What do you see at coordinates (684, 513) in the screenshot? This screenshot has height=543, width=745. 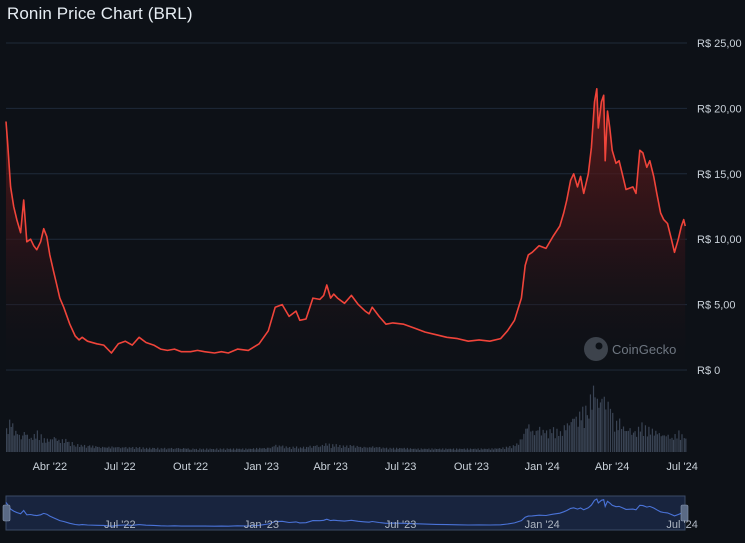 I see `navigator-right-handle` at bounding box center [684, 513].